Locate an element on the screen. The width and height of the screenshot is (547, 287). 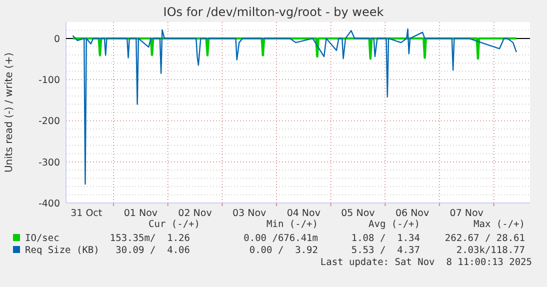
x-tick-label: 04 Nov is located at coordinates (303, 213).